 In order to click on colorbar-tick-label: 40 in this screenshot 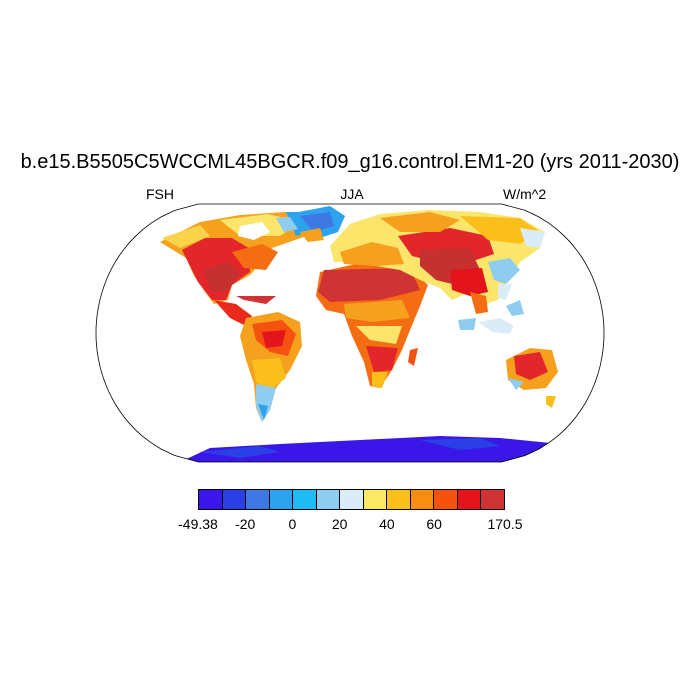, I will do `click(387, 524)`.